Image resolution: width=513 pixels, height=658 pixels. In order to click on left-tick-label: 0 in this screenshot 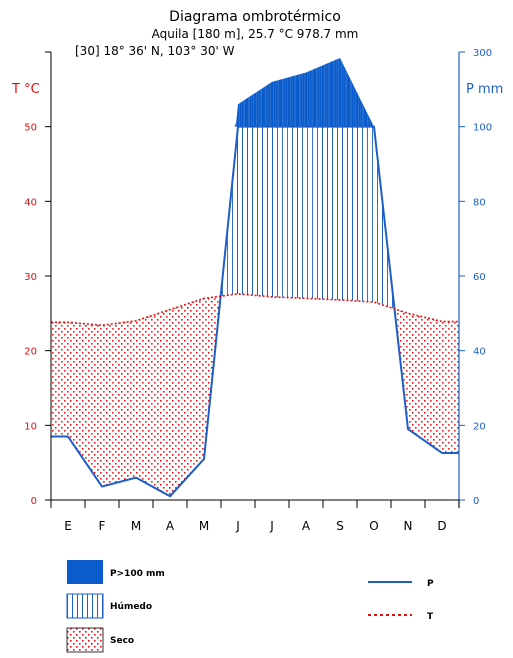, I will do `click(34, 501)`.